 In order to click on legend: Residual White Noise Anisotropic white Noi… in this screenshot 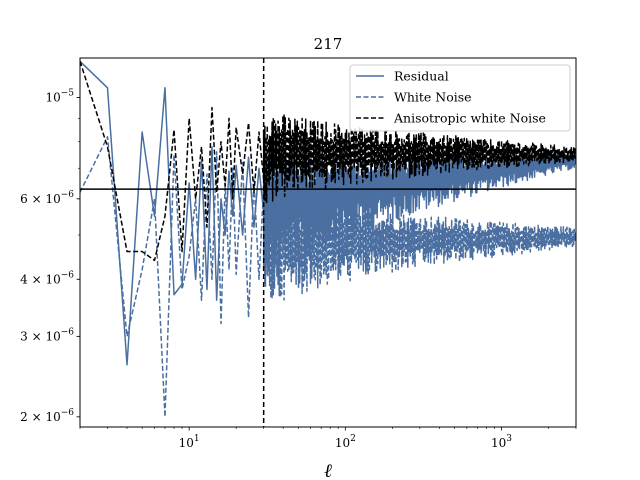, I will do `click(460, 98)`.